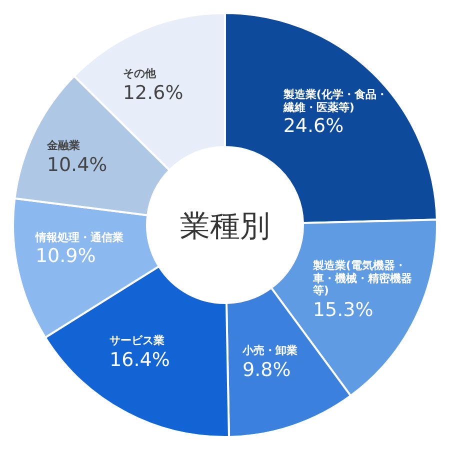 The width and height of the screenshot is (450, 450). What do you see at coordinates (63, 146) in the screenshot?
I see `slice-label: 金融業` at bounding box center [63, 146].